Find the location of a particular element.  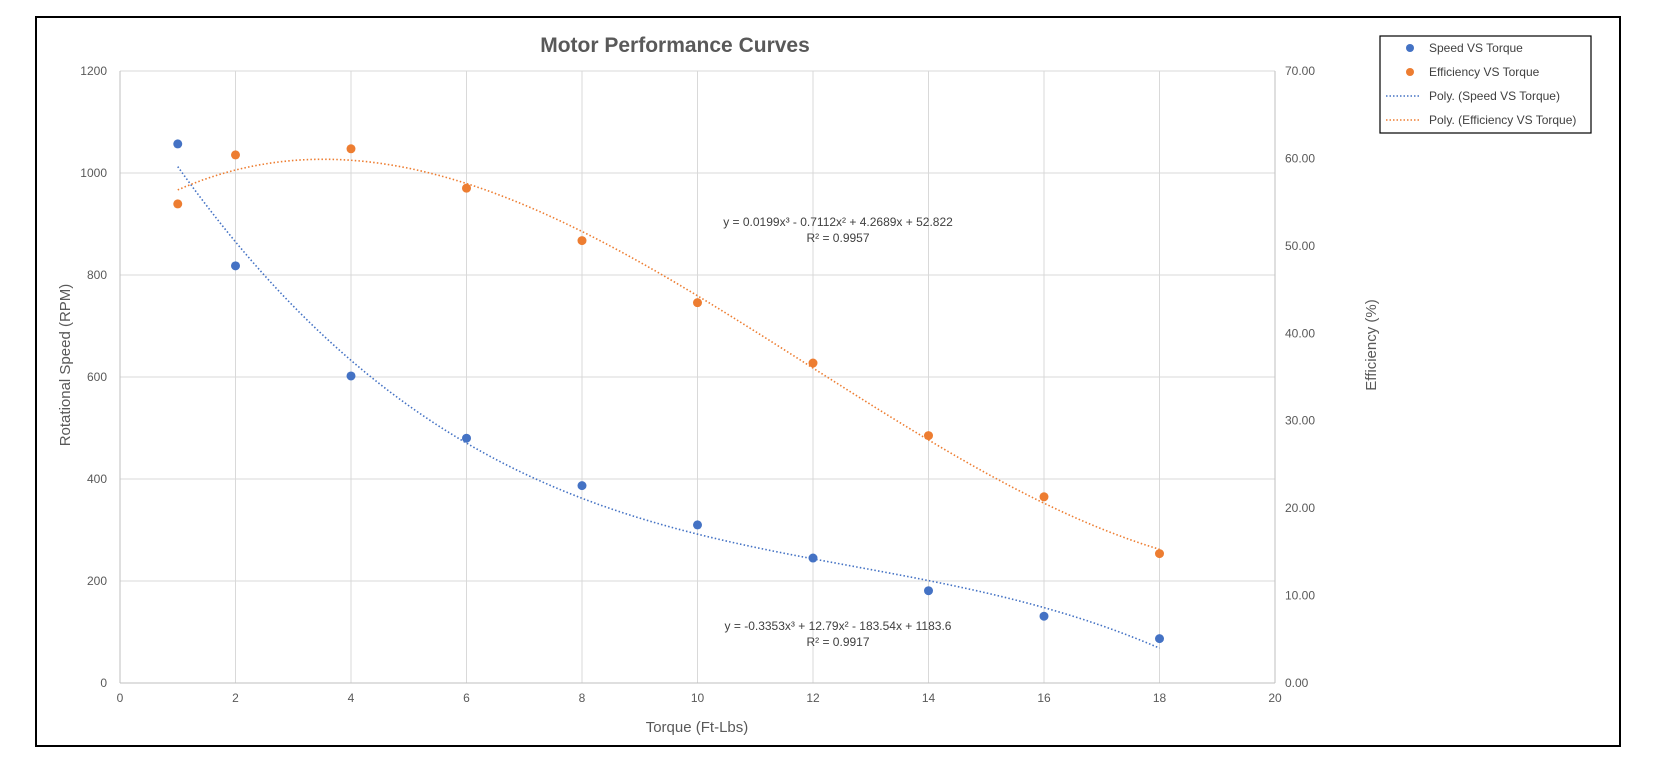

y2-tick-label: 10.00 is located at coordinates (1300, 596).